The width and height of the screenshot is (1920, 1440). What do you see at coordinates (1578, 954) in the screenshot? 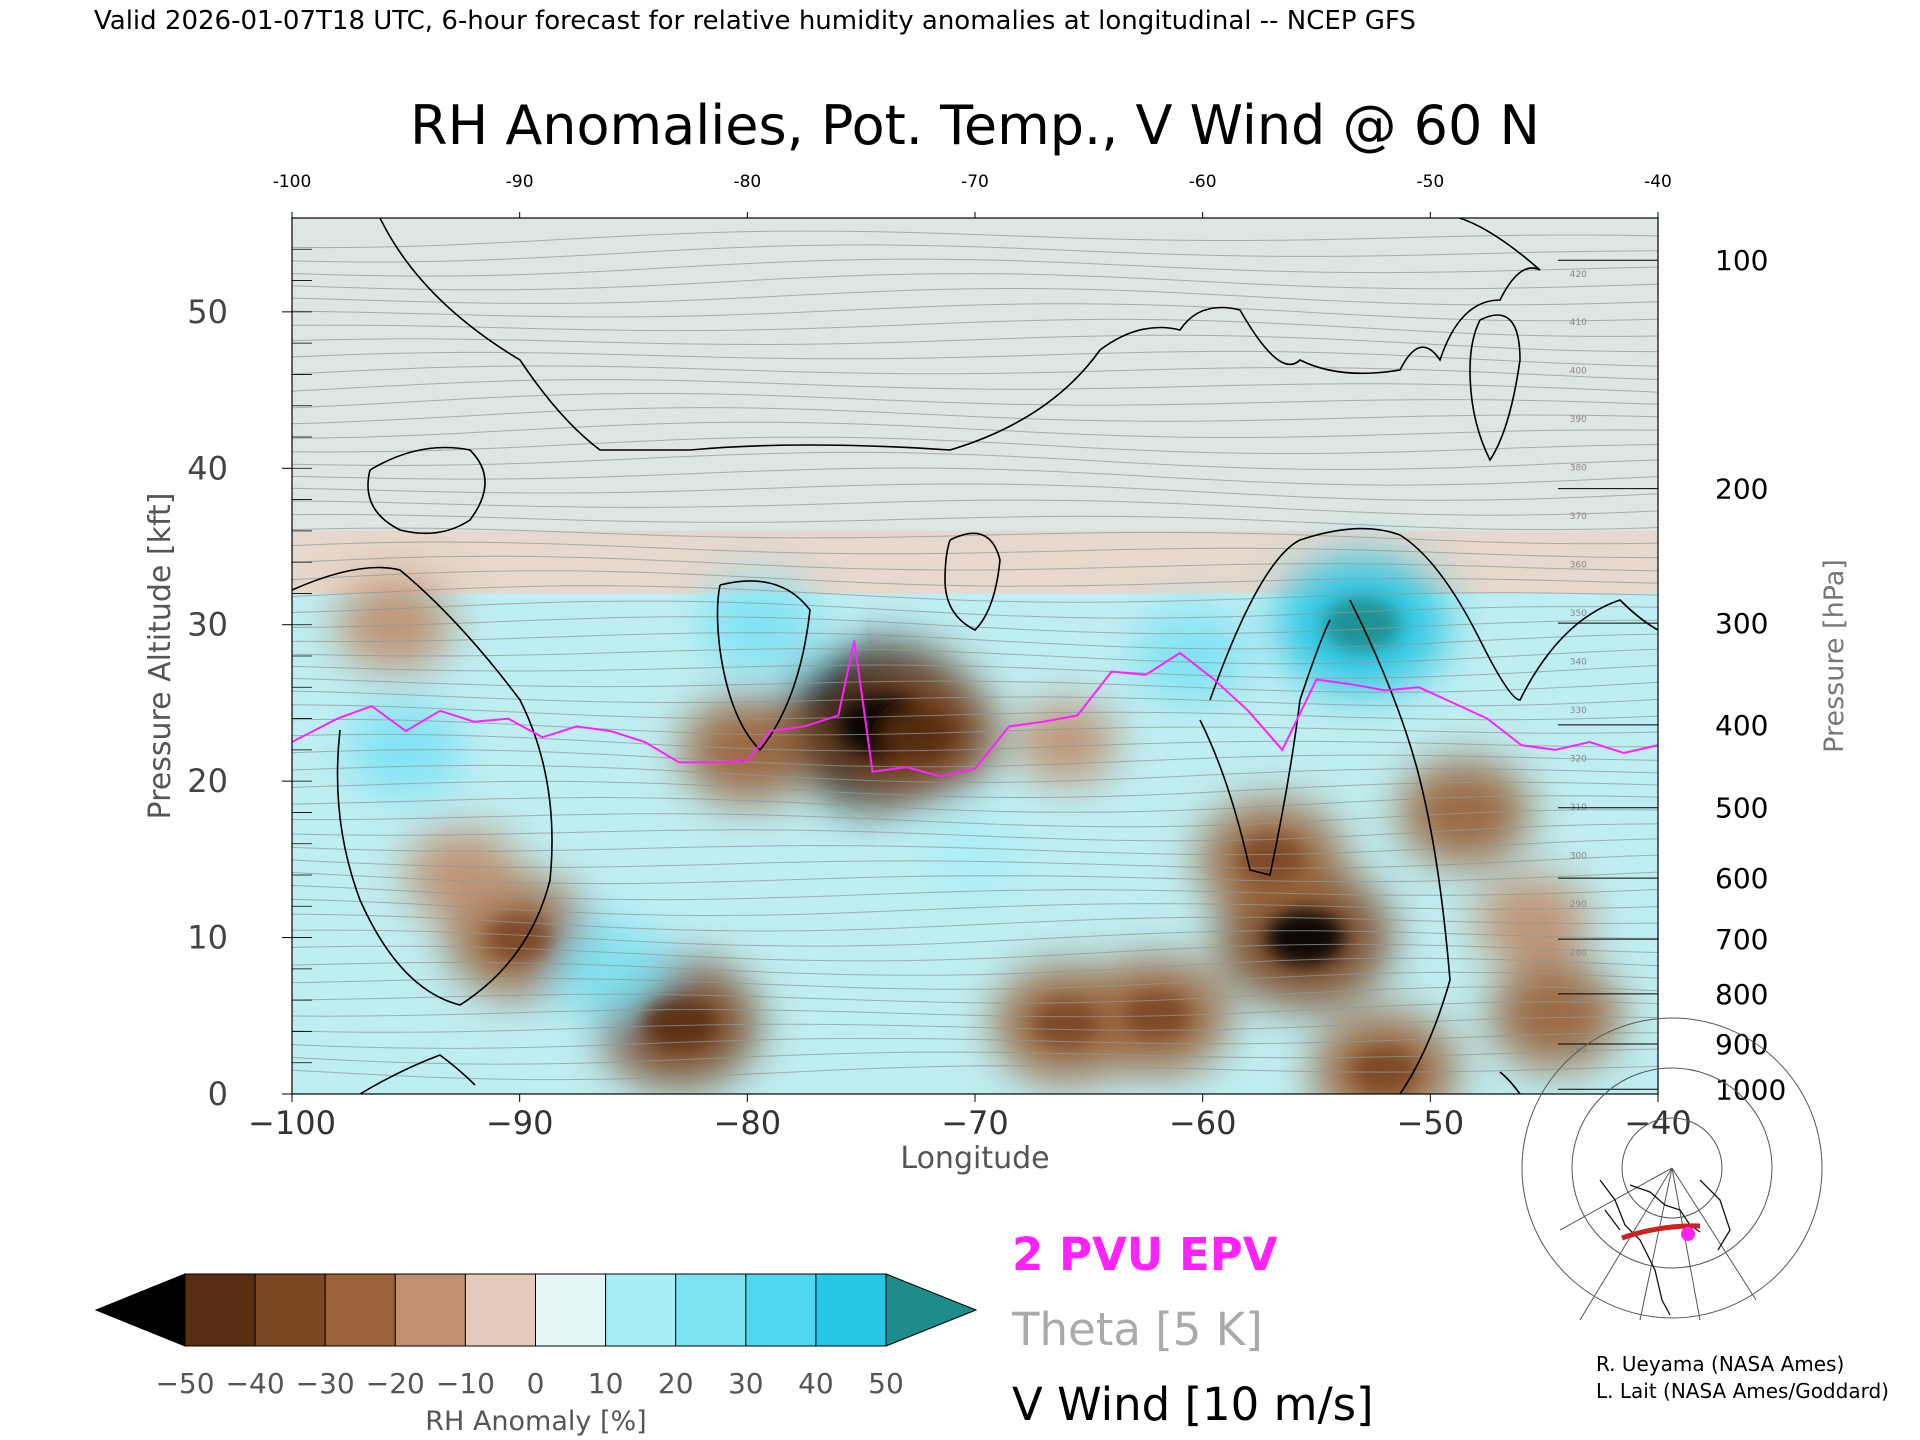
I see `theta-label: 280` at bounding box center [1578, 954].